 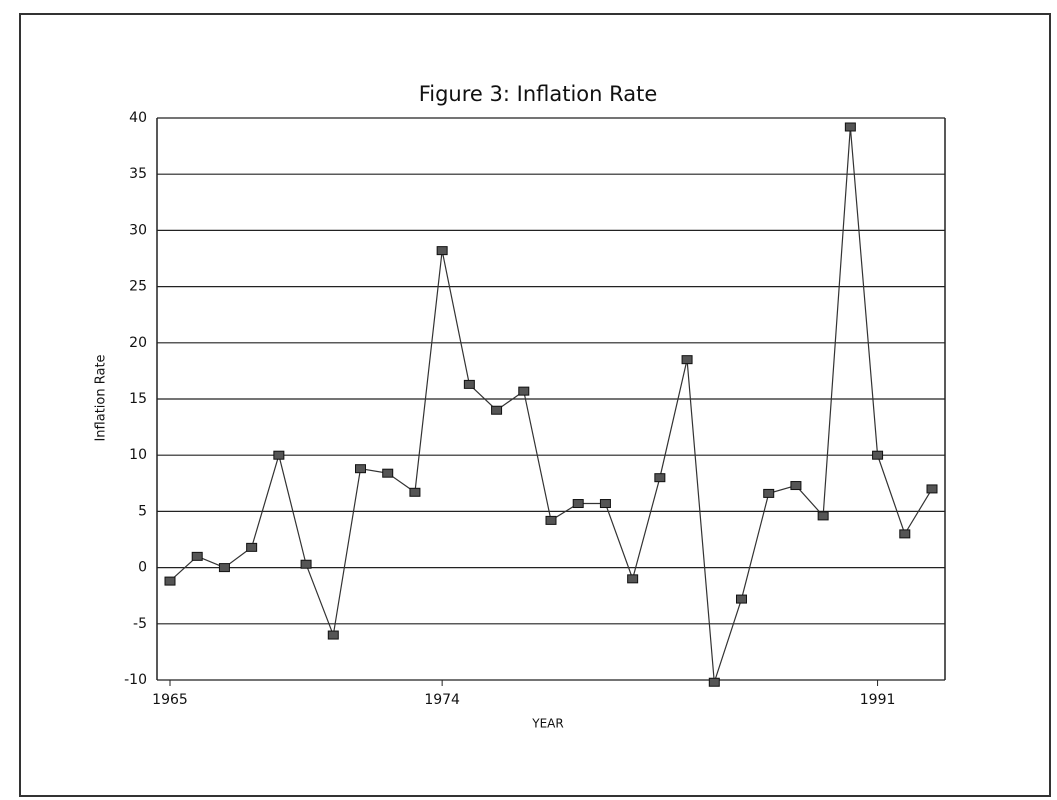 What do you see at coordinates (101, 397) in the screenshot?
I see `y-axis-label: Inflation Rate` at bounding box center [101, 397].